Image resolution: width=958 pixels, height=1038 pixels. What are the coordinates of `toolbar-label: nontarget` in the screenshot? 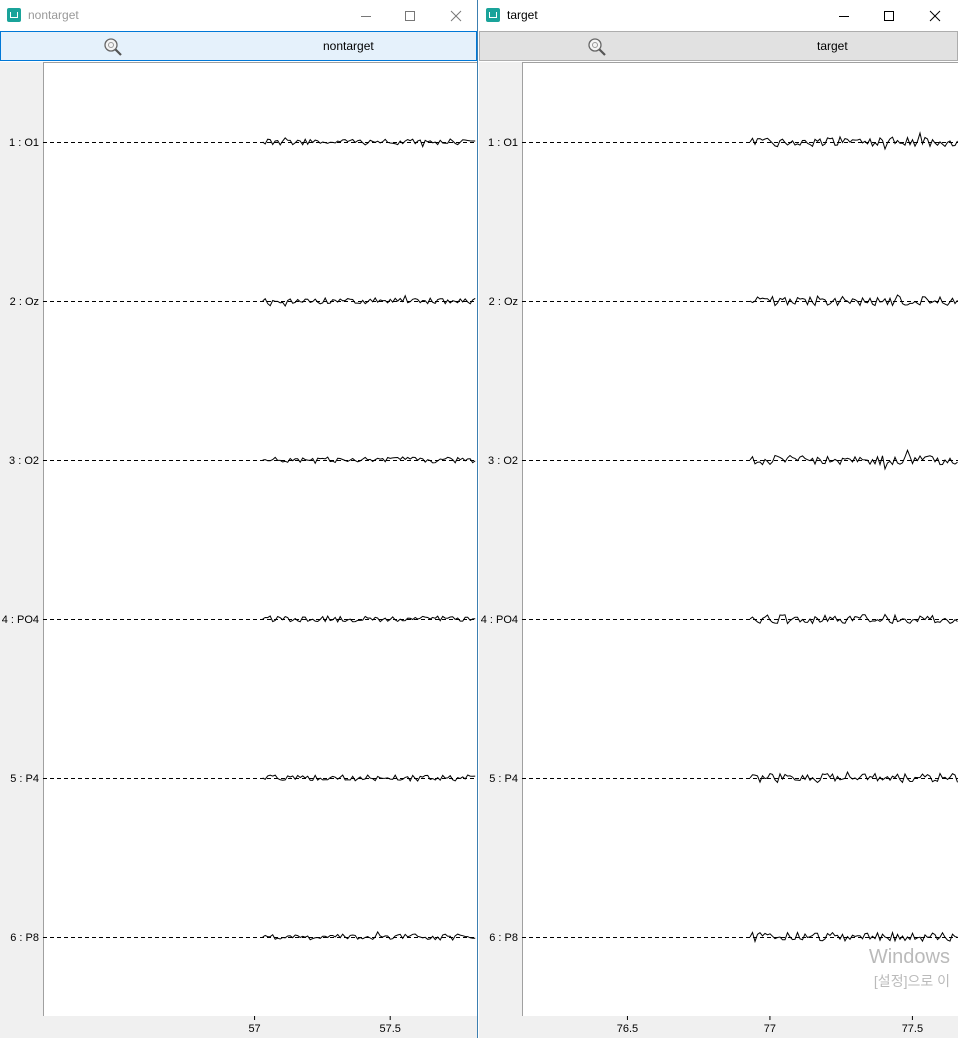 It's located at (348, 46).